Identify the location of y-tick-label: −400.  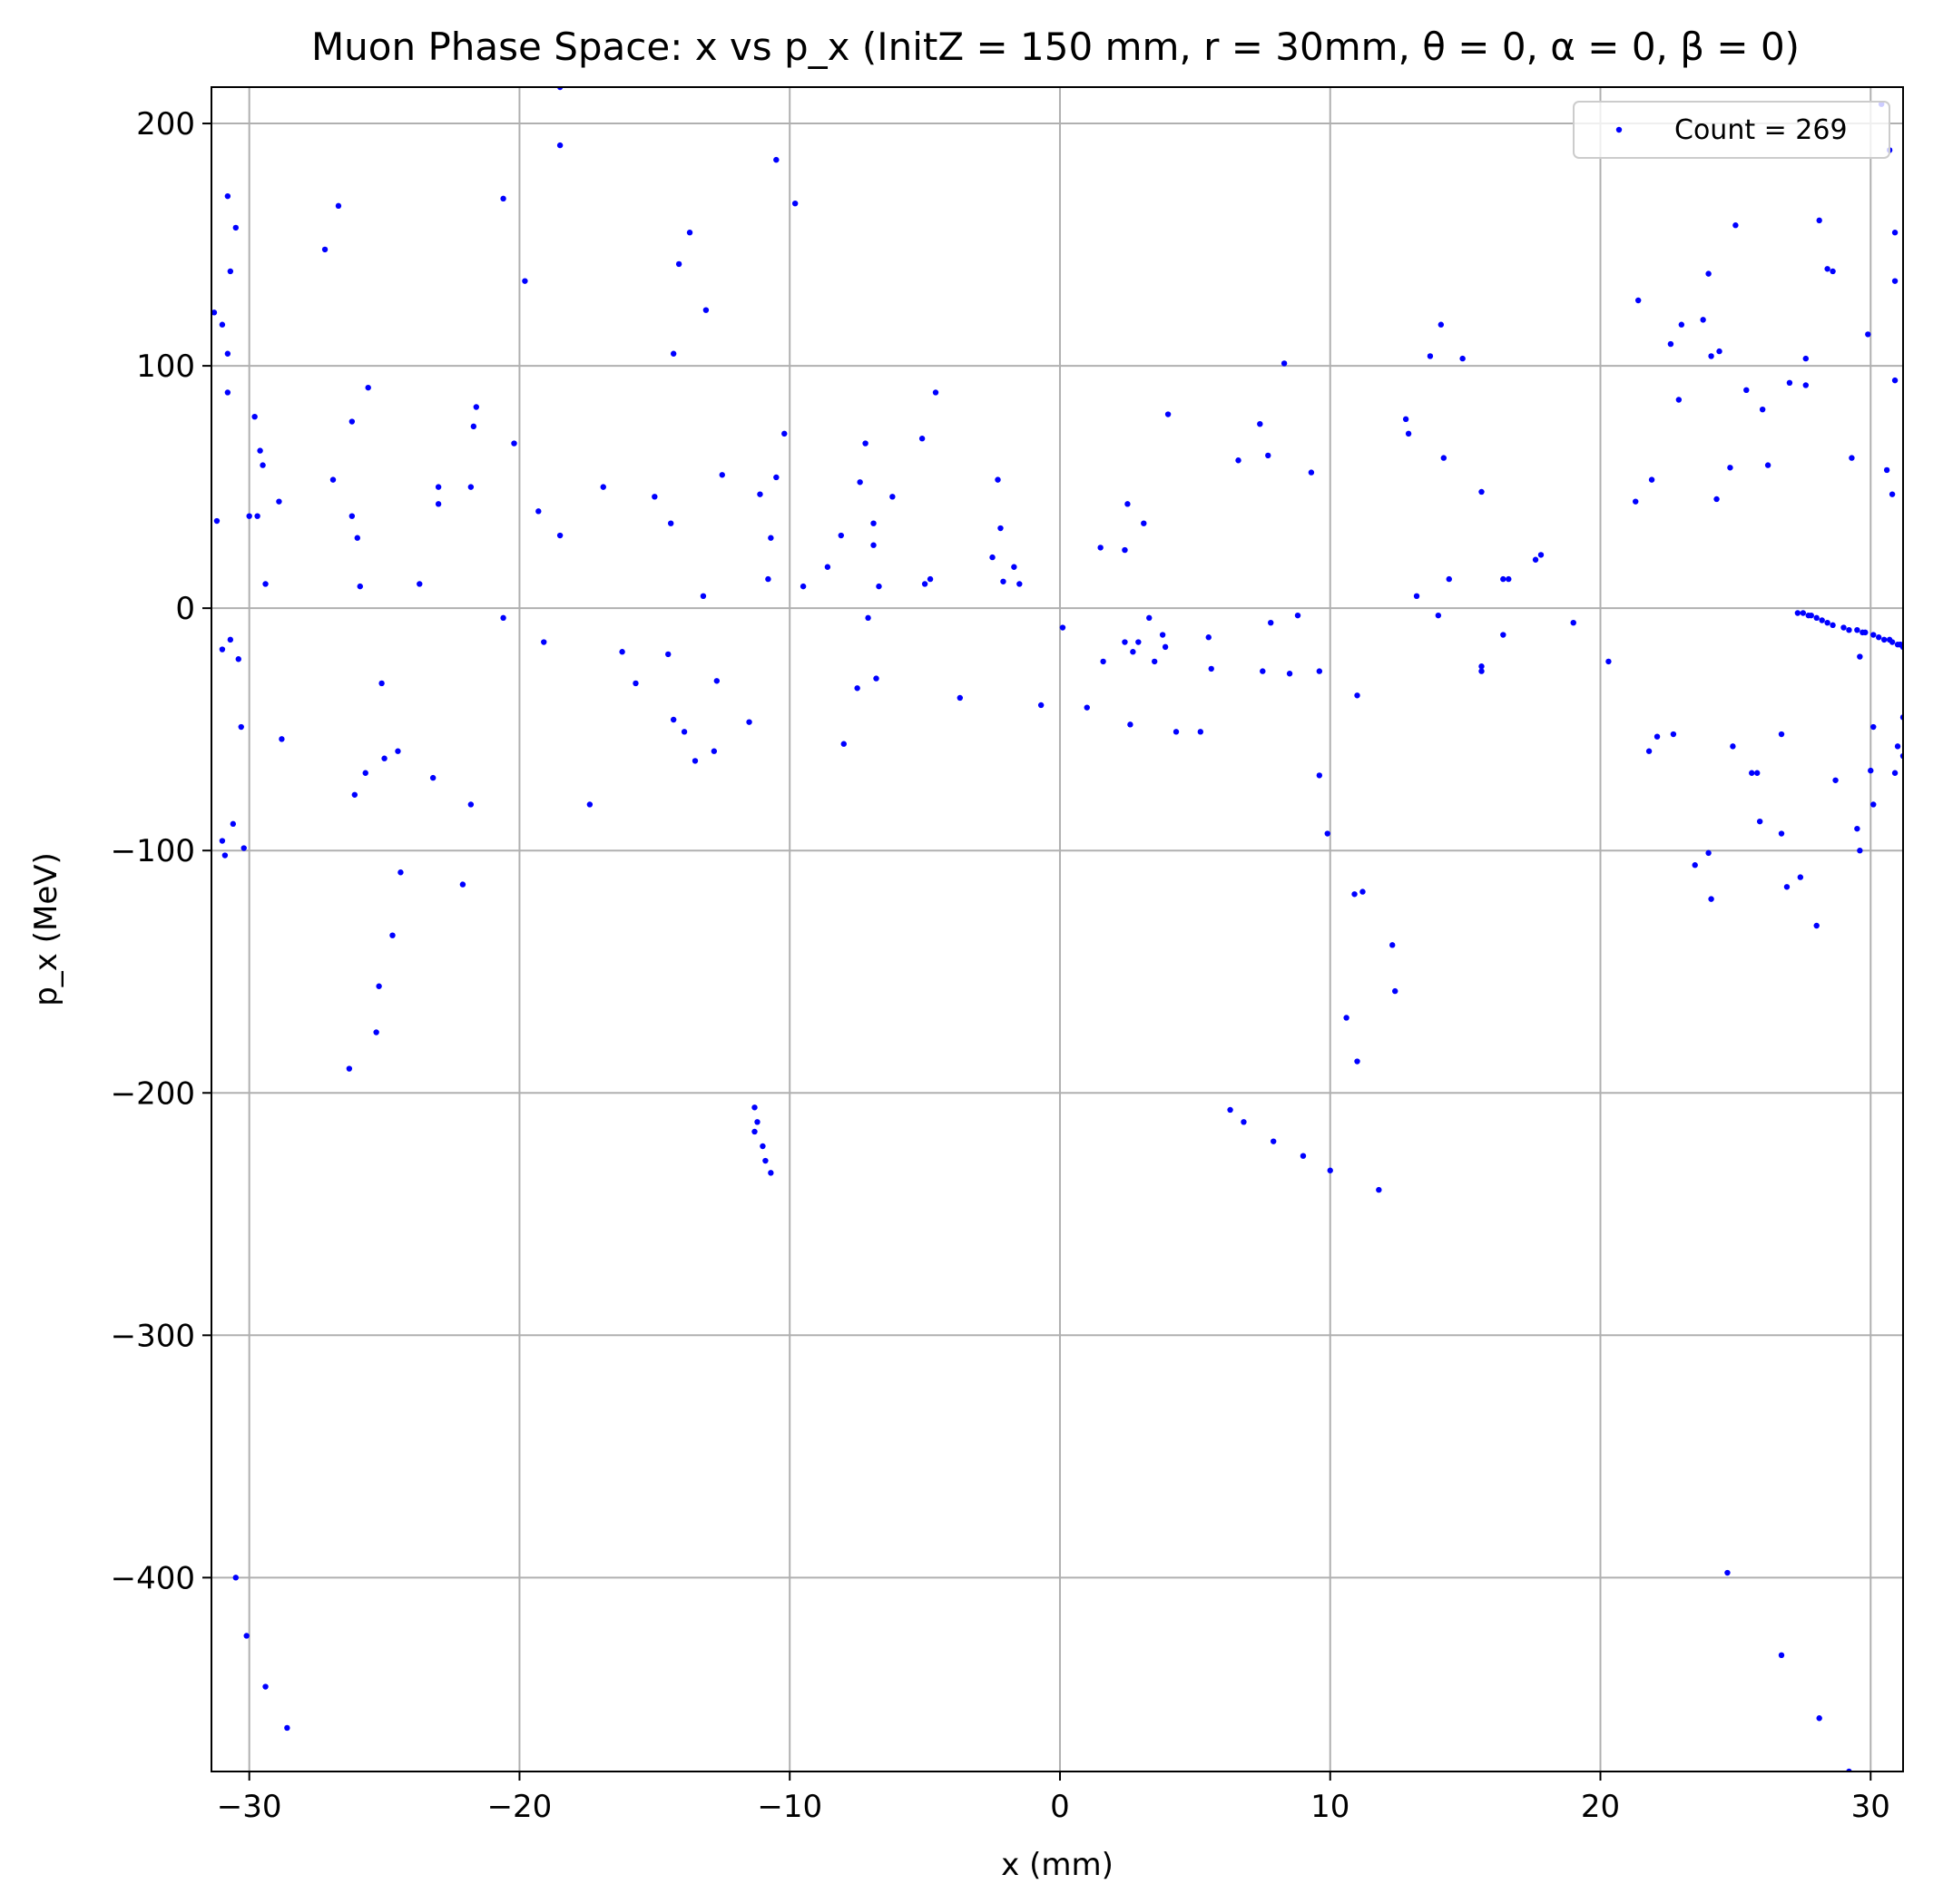
(153, 1578).